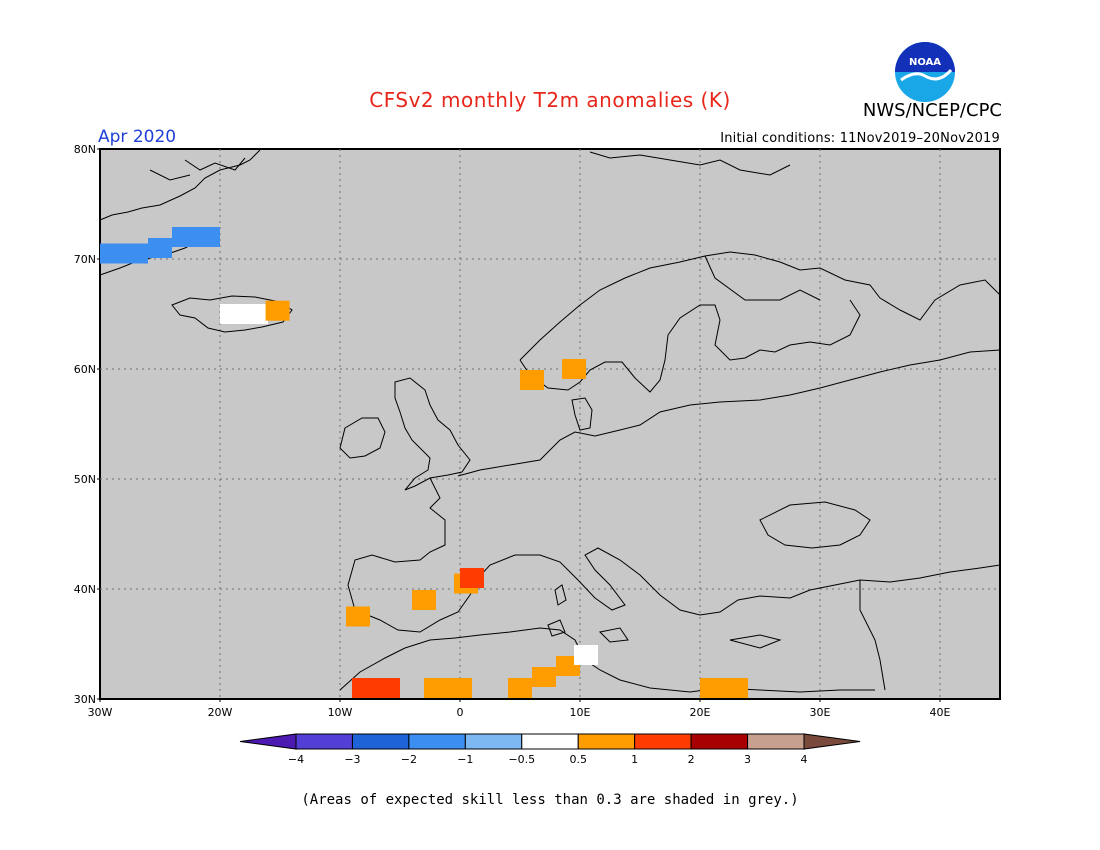 Image resolution: width=1100 pixels, height=850 pixels. I want to click on legend-arrow-low, so click(268, 741).